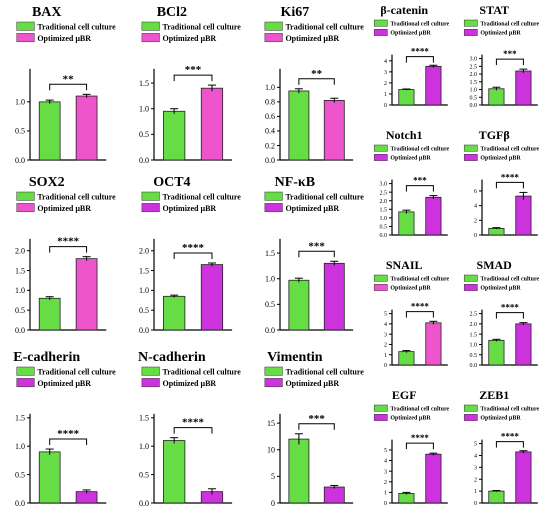  What do you see at coordinates (295, 357) in the screenshot?
I see `chart-title: Vimentin` at bounding box center [295, 357].